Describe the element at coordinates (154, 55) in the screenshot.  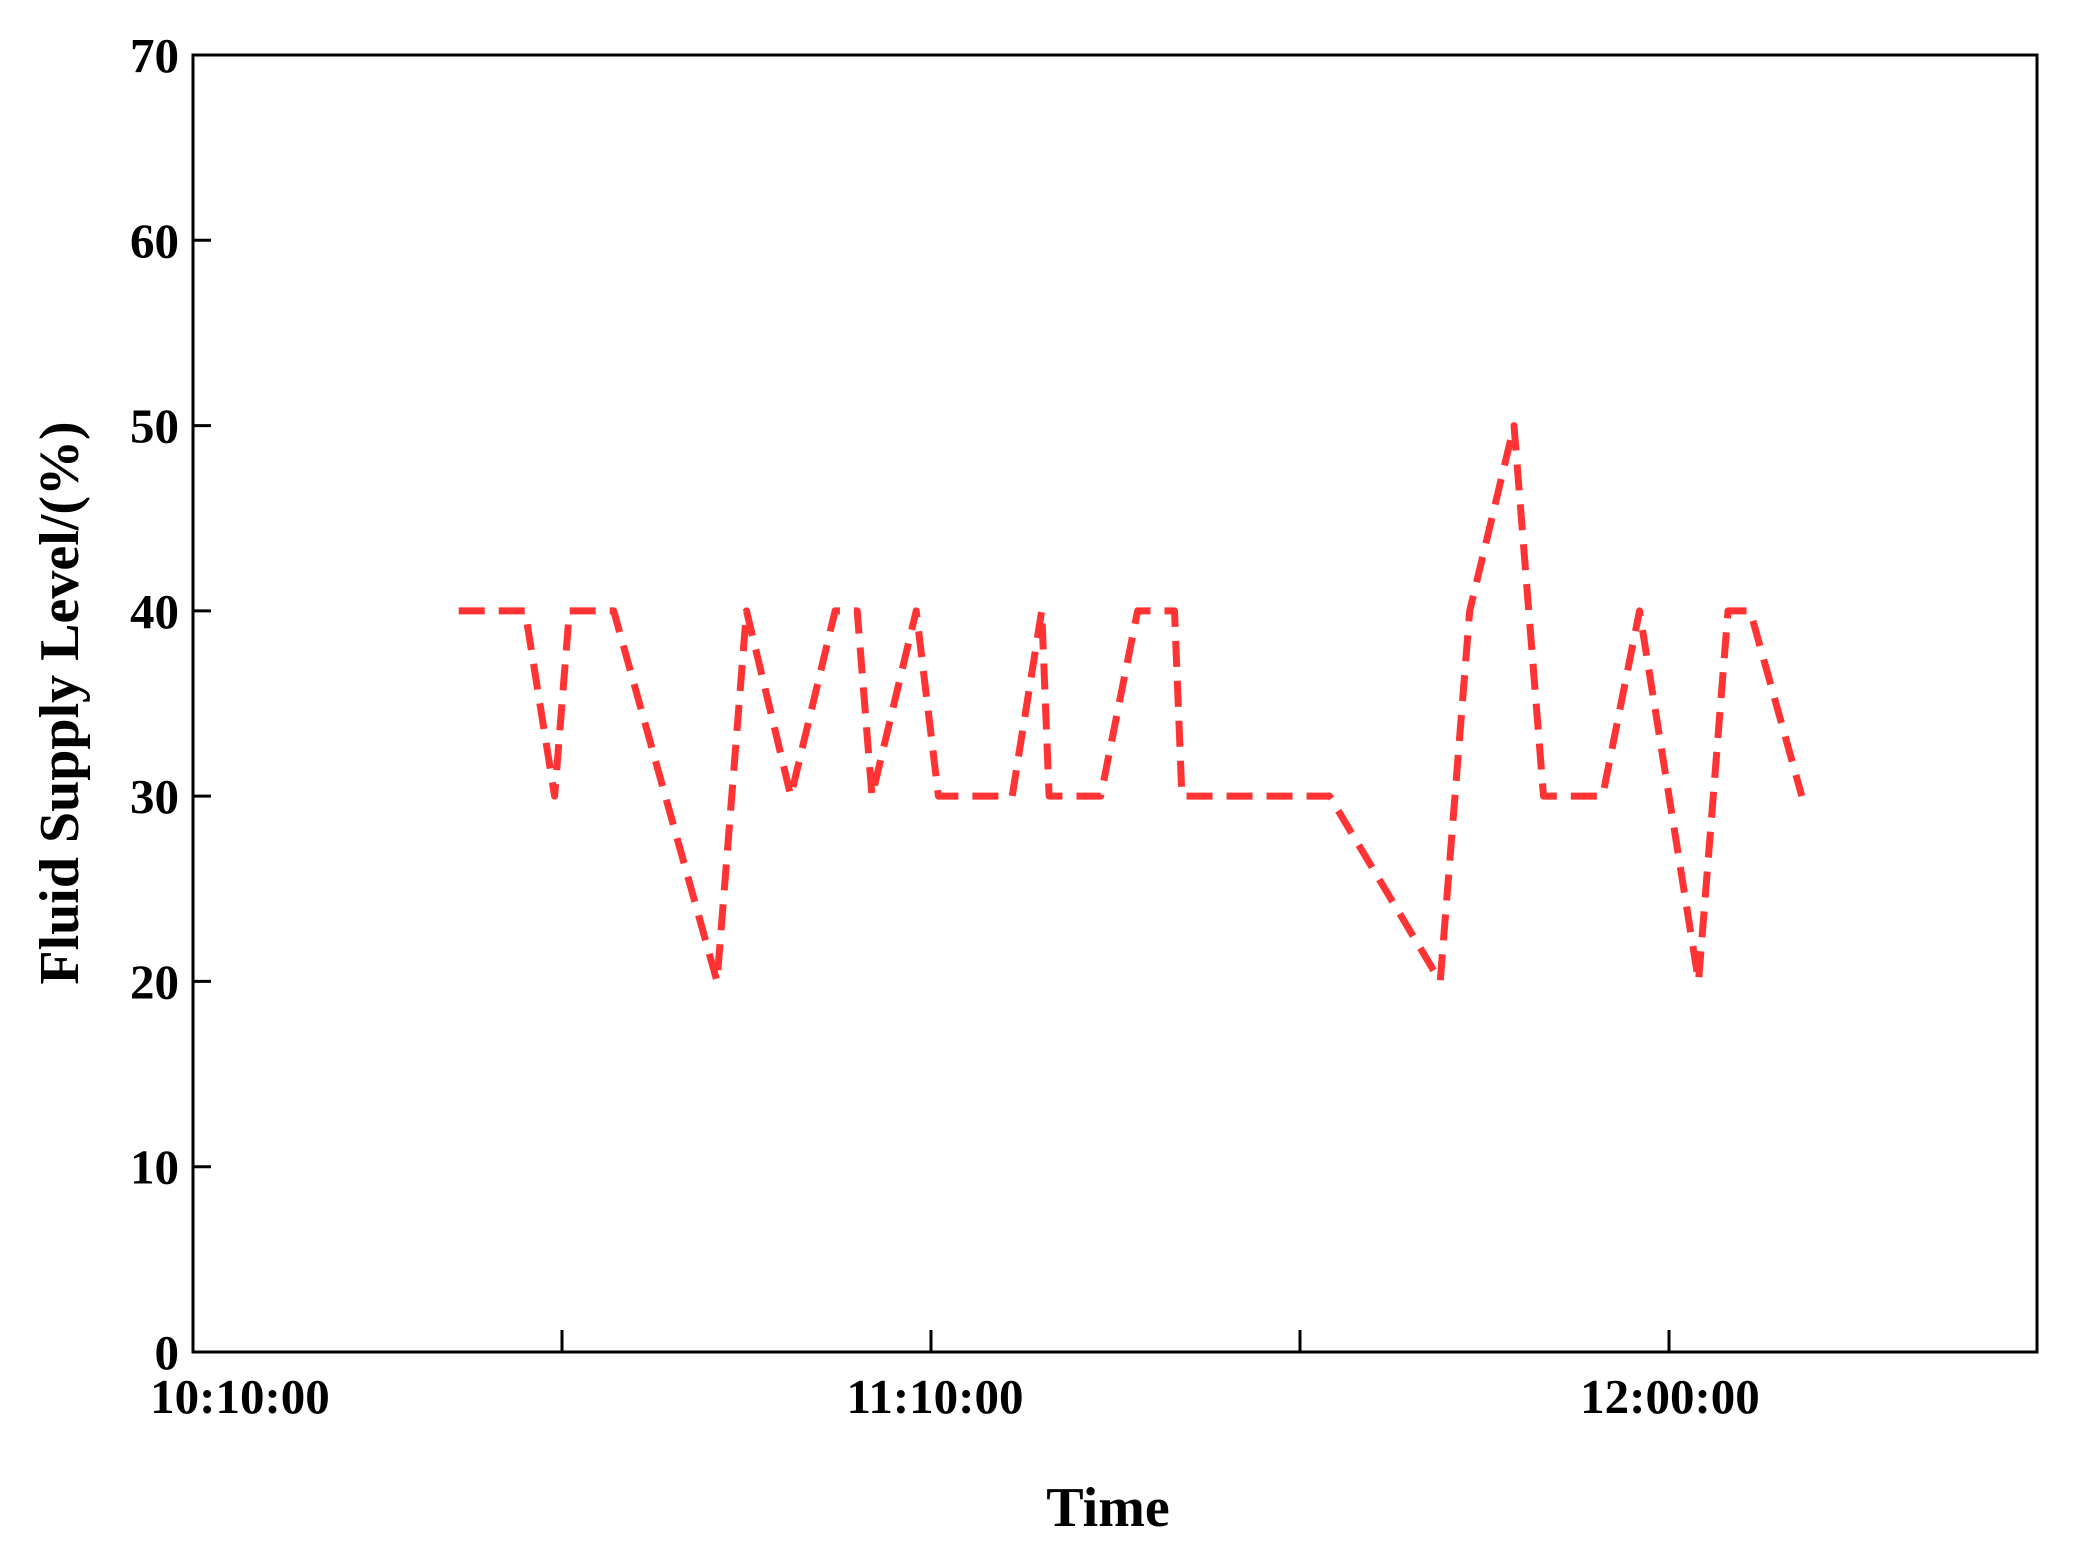
I see `y-tick-label: 70` at that location.